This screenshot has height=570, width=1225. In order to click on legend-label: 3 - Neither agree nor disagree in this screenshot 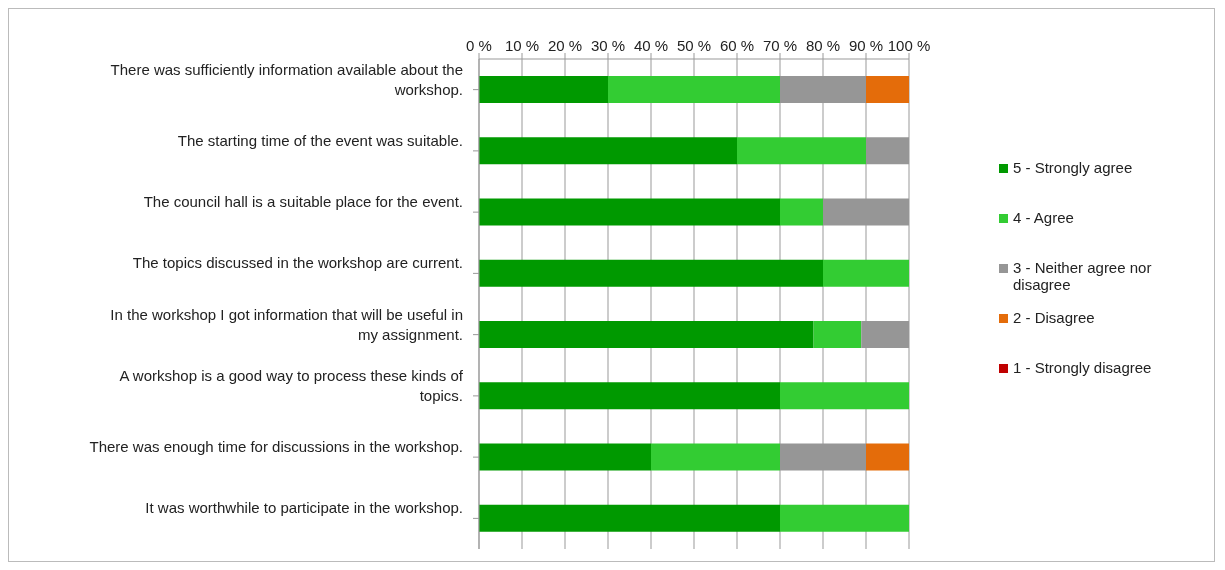, I will do `click(1083, 276)`.